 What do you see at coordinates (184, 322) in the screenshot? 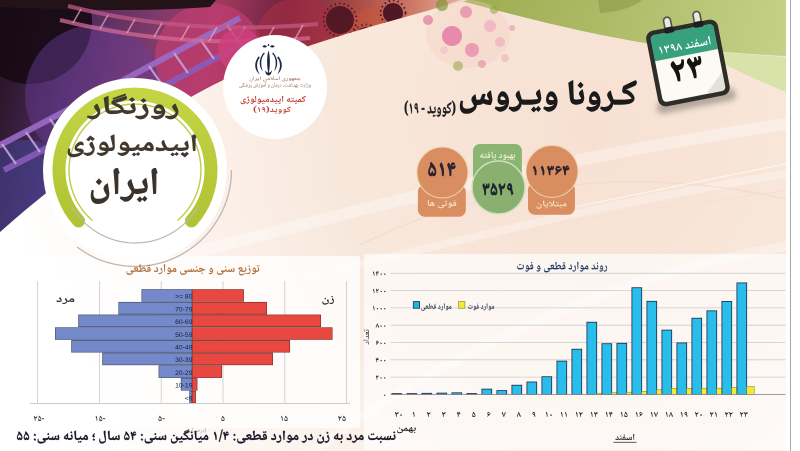
I see `svg-text: 60-69` at bounding box center [184, 322].